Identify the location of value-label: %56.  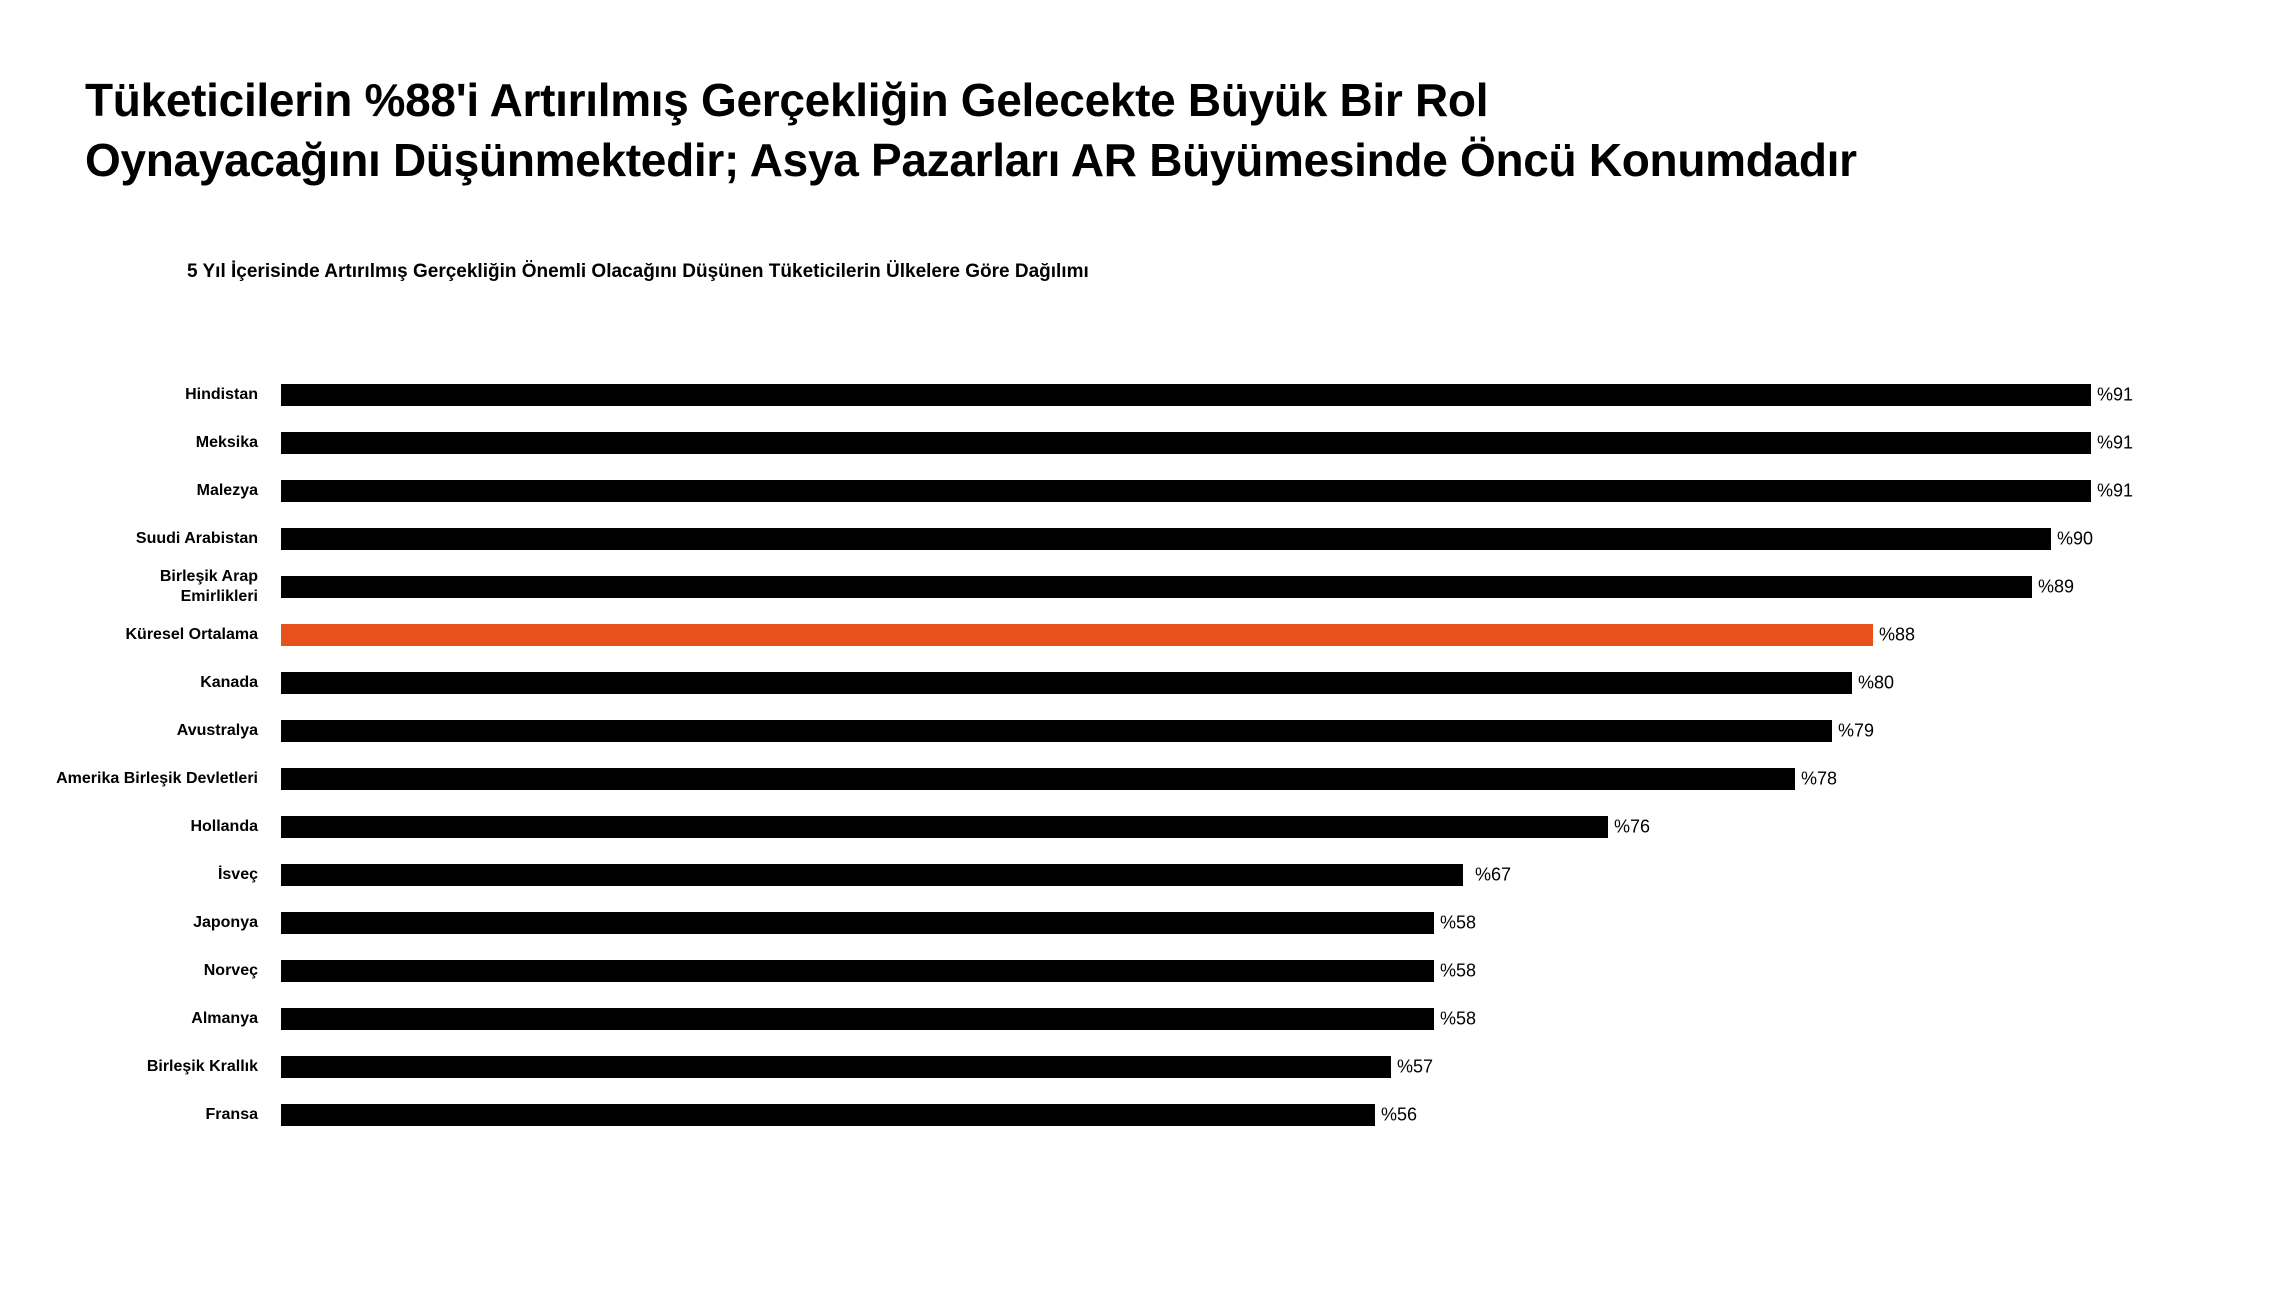
(1399, 1114).